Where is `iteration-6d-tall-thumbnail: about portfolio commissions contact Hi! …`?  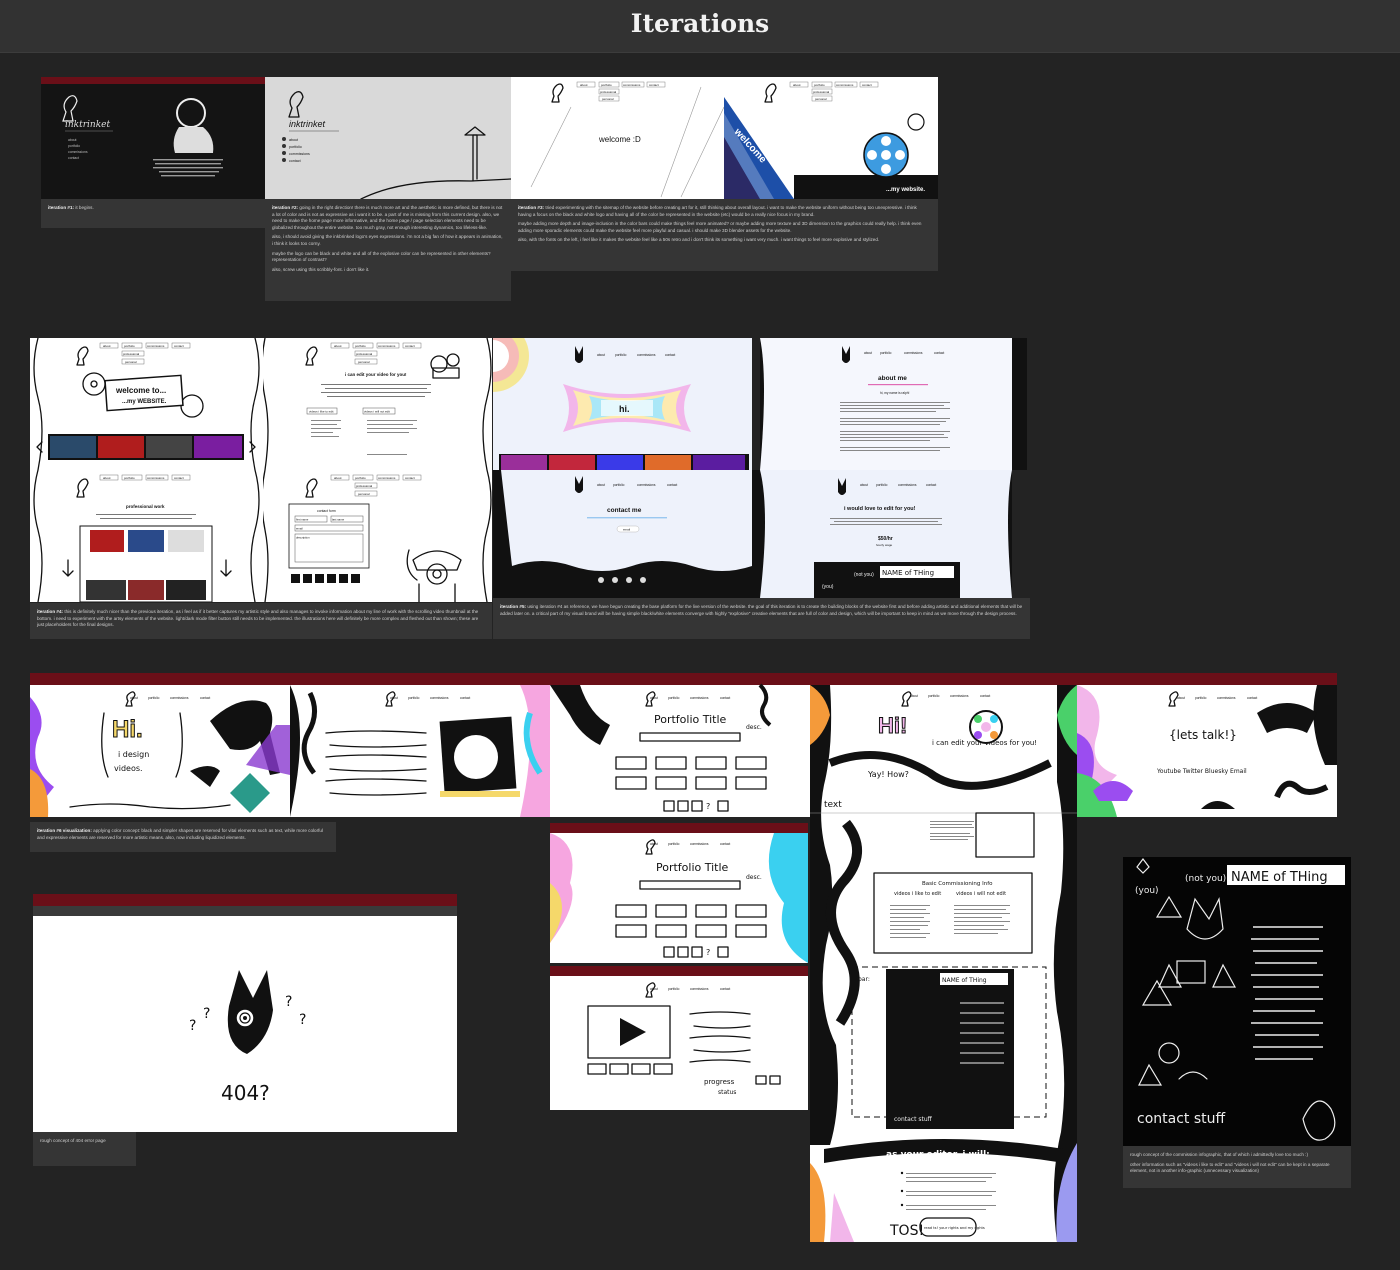
iteration-6d-tall-thumbnail: about portfolio commissions contact Hi! … is located at coordinates (943, 957).